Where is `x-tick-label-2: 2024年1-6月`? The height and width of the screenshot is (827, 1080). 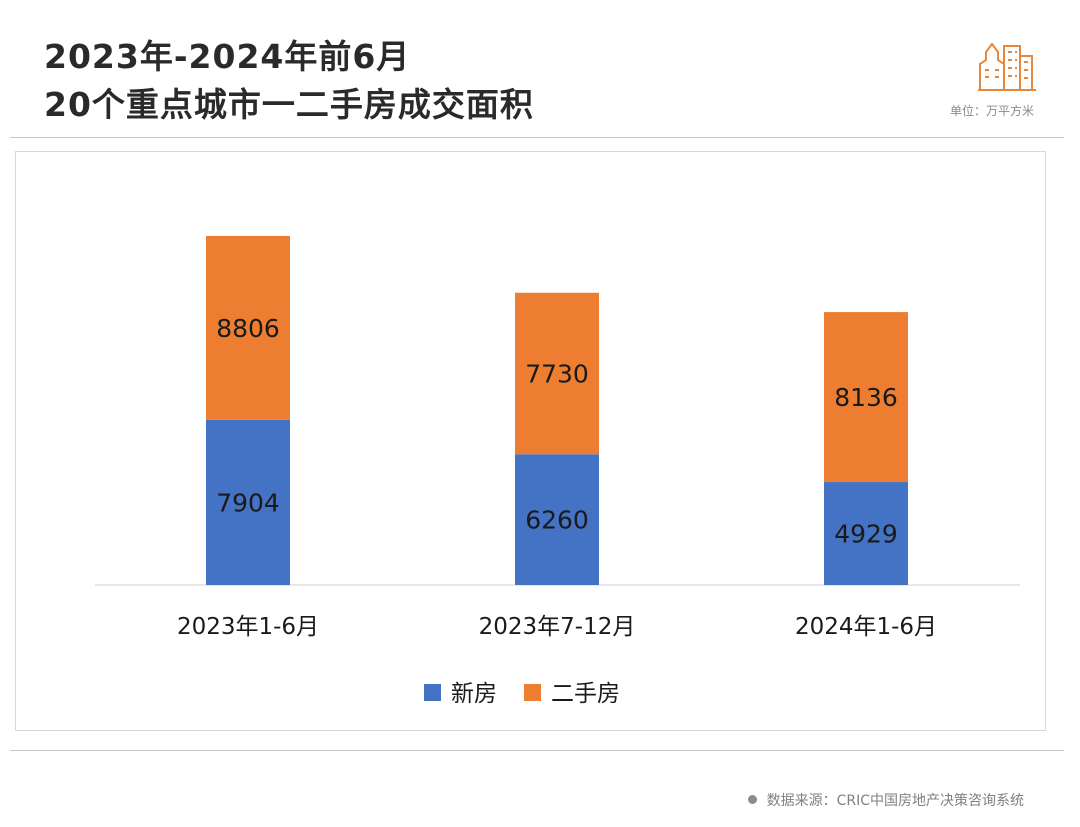 x-tick-label-2: 2024年1-6月 is located at coordinates (866, 627).